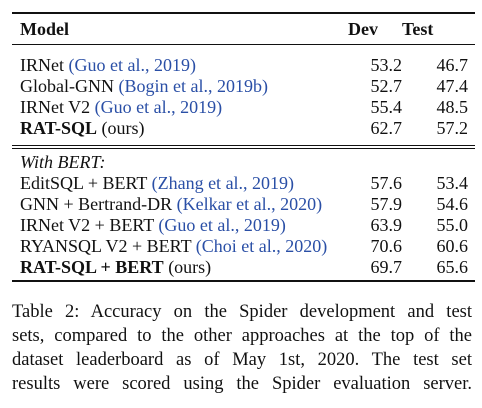 The width and height of the screenshot is (482, 408). I want to click on model-cell: RYANSQL V2 + BERT (Choi et al., 2020), so click(184, 246).